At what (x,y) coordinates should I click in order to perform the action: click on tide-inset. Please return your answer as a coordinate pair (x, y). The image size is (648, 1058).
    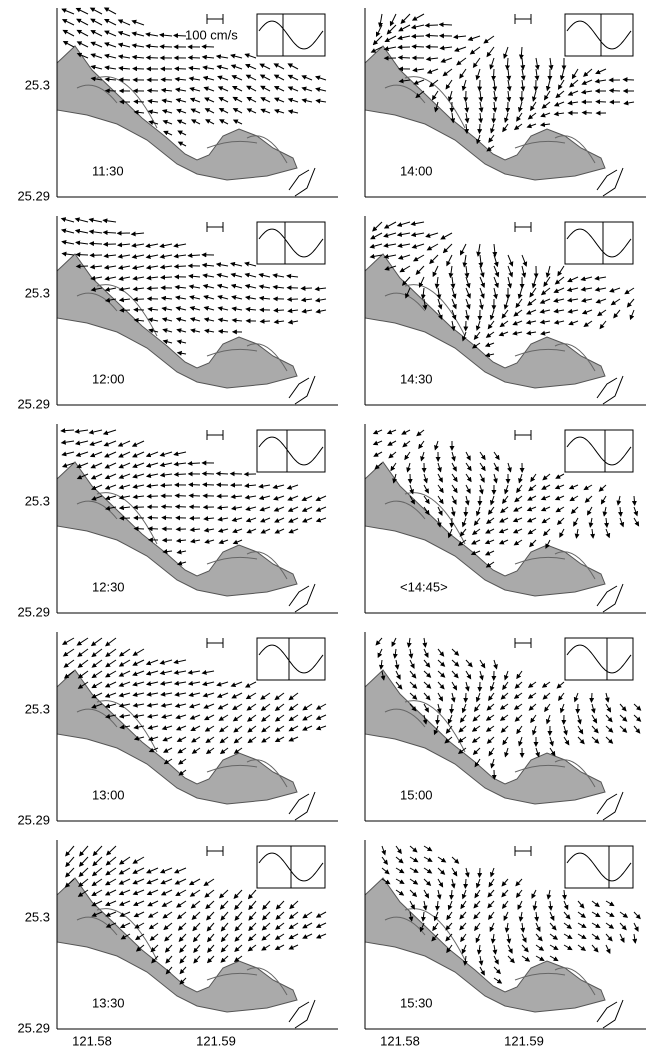
    Looking at the image, I should click on (599, 451).